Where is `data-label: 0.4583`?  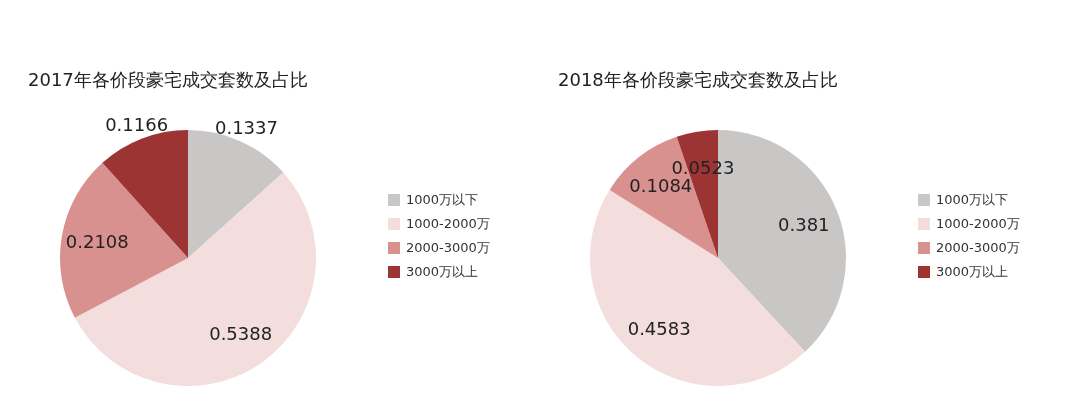
data-label: 0.4583 is located at coordinates (659, 329).